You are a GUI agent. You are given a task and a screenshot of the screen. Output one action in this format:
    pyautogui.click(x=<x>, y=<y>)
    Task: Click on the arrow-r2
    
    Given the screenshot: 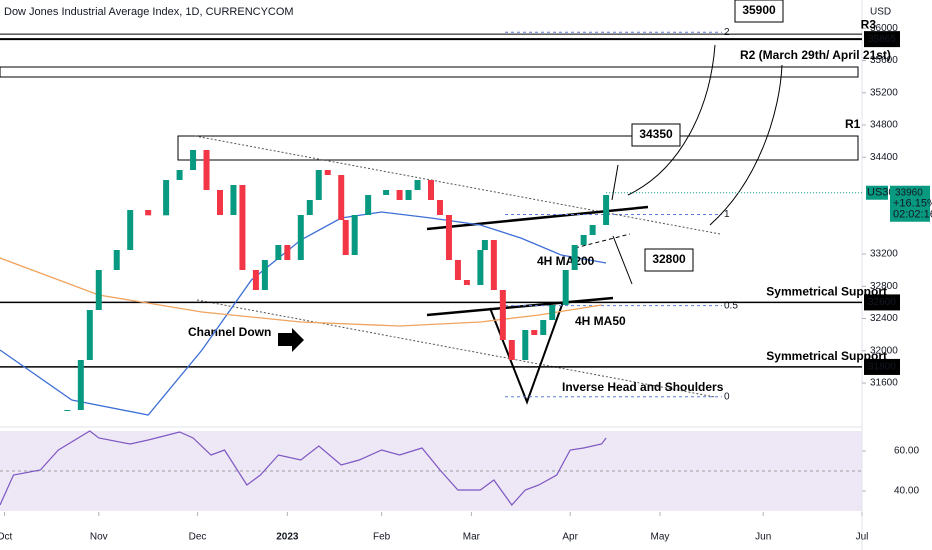 What is the action you would take?
    pyautogui.click(x=746, y=145)
    